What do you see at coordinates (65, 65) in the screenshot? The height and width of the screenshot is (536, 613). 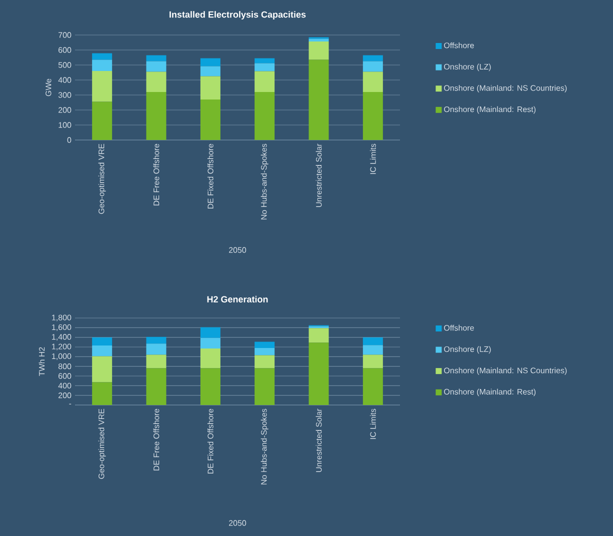 I see `y-tick-label: 500` at bounding box center [65, 65].